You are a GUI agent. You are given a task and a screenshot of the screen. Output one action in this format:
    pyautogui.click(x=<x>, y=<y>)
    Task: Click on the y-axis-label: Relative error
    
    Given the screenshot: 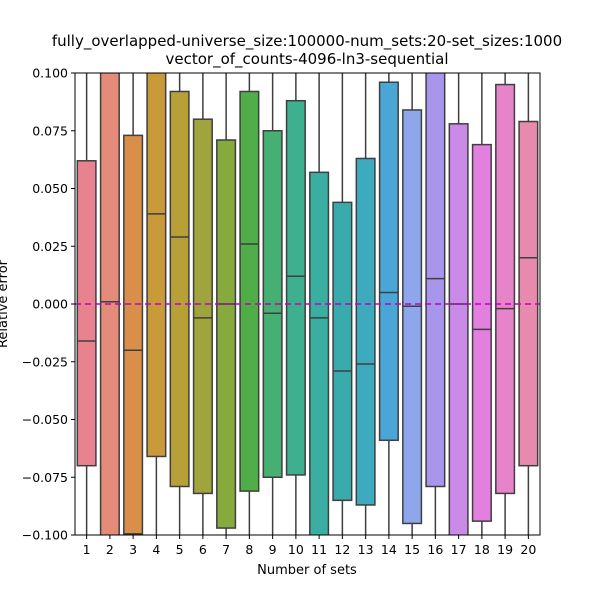 What is the action you would take?
    pyautogui.click(x=5, y=303)
    